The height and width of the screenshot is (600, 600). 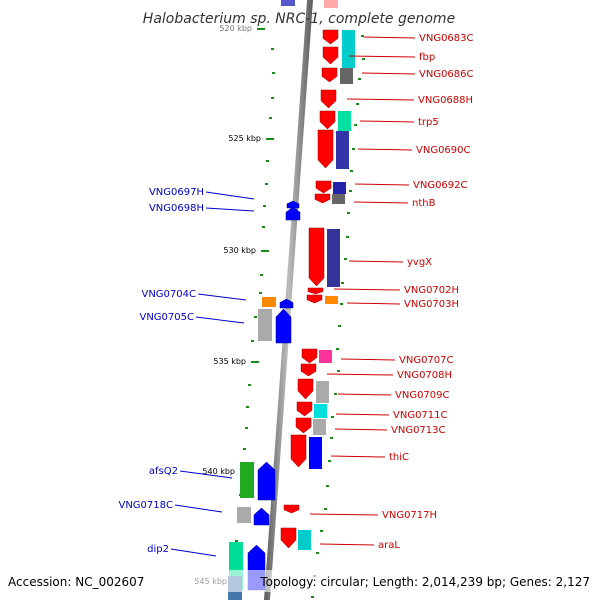 What do you see at coordinates (424, 375) in the screenshot?
I see `gene-label-forward: VNG0708H` at bounding box center [424, 375].